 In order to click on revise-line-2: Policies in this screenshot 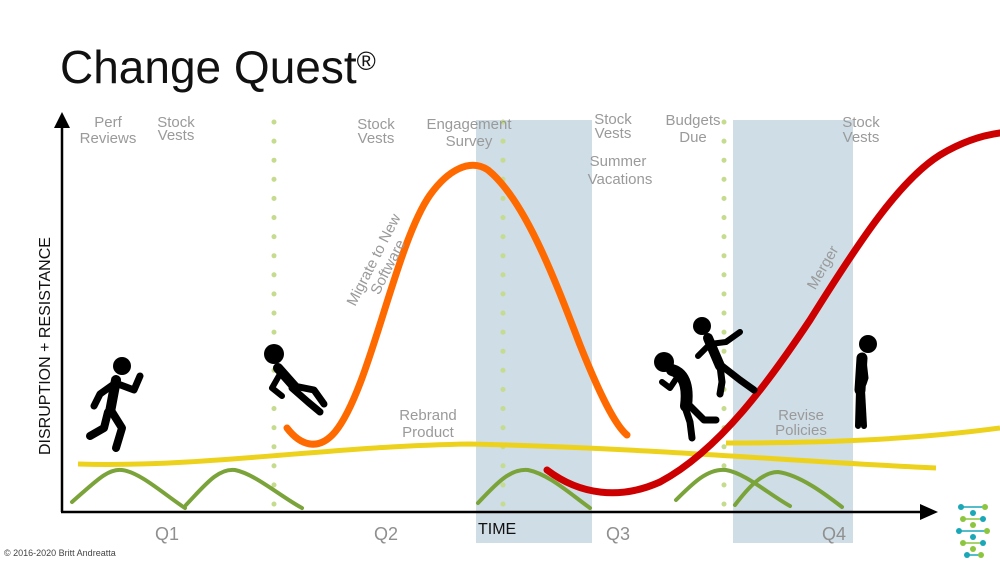, I will do `click(801, 430)`.